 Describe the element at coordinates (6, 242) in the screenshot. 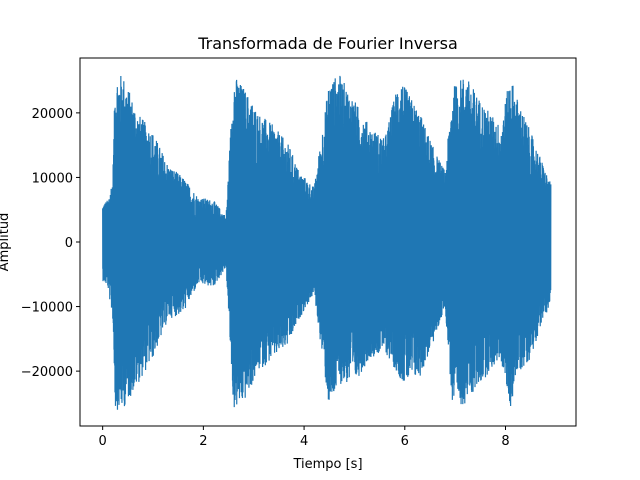

I see `y-axis-label: Amplitud` at that location.